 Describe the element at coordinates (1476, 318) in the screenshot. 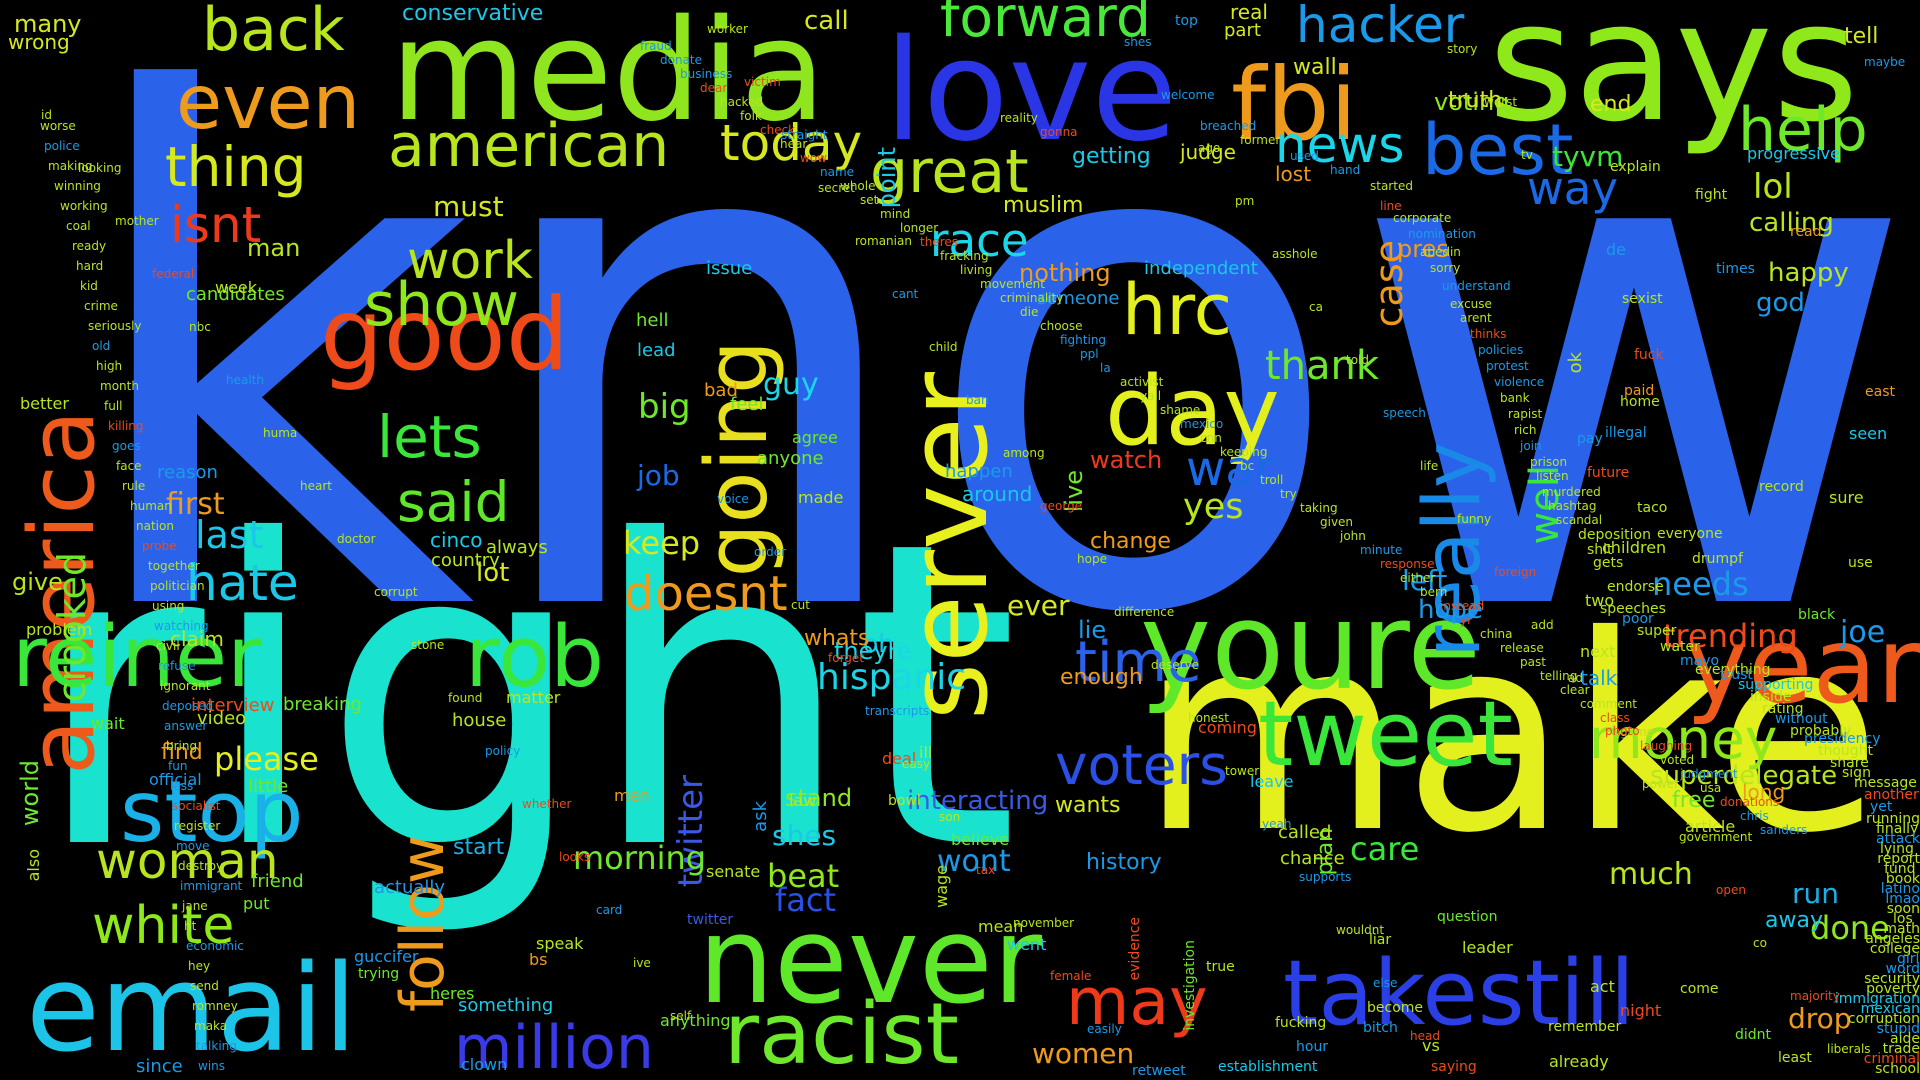

I see `word-302: arent` at that location.